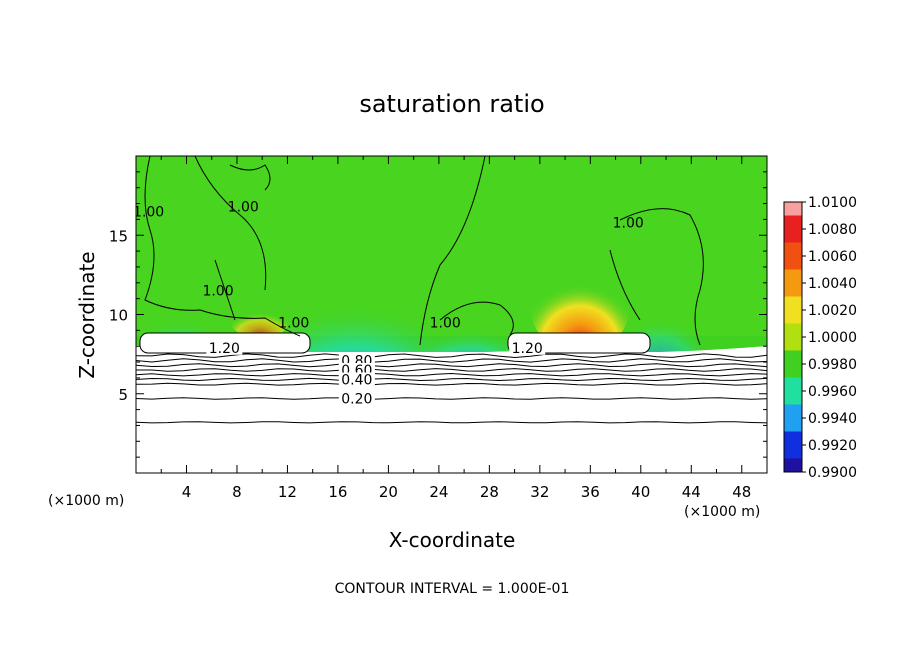 The height and width of the screenshot is (654, 904). I want to click on warm-region, so click(580, 305).